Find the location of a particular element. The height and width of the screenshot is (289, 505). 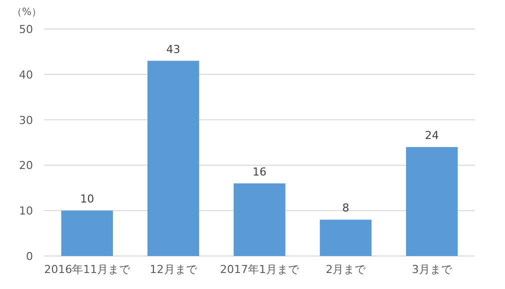

data-label: 16 is located at coordinates (259, 171).